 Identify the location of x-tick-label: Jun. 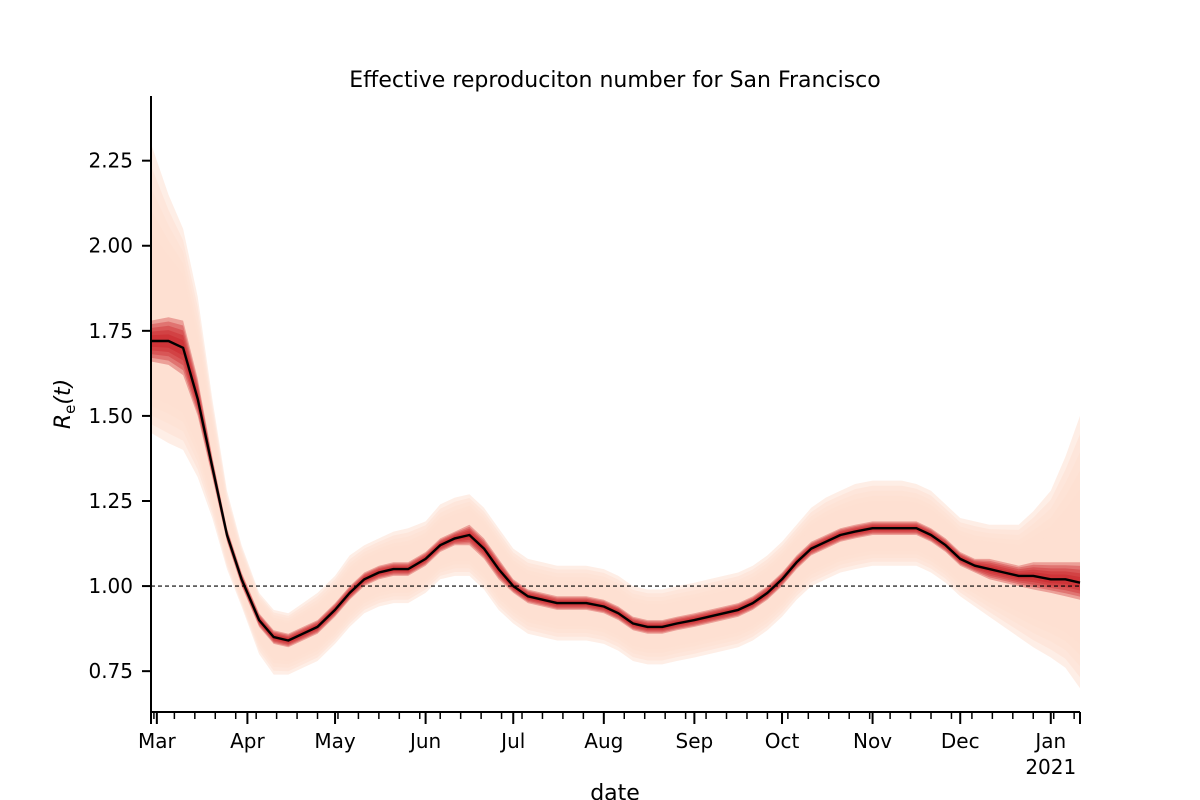
(424, 741).